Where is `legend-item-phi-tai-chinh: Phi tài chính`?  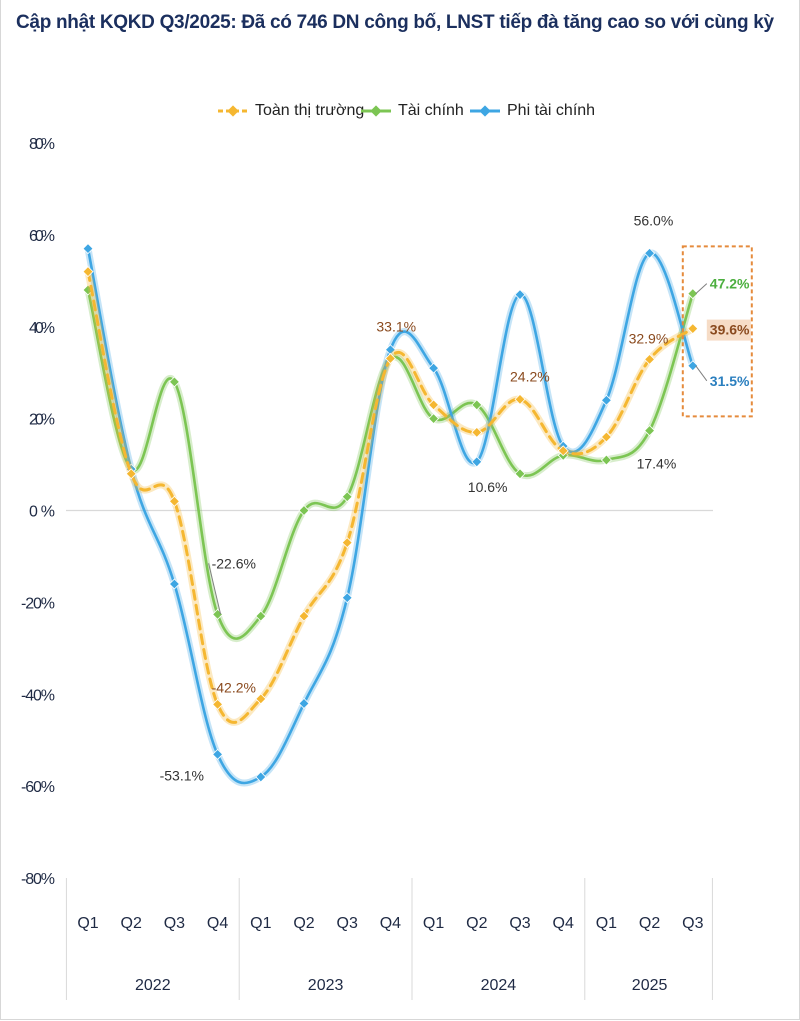
legend-item-phi-tai-chinh: Phi tài chính is located at coordinates (531, 111).